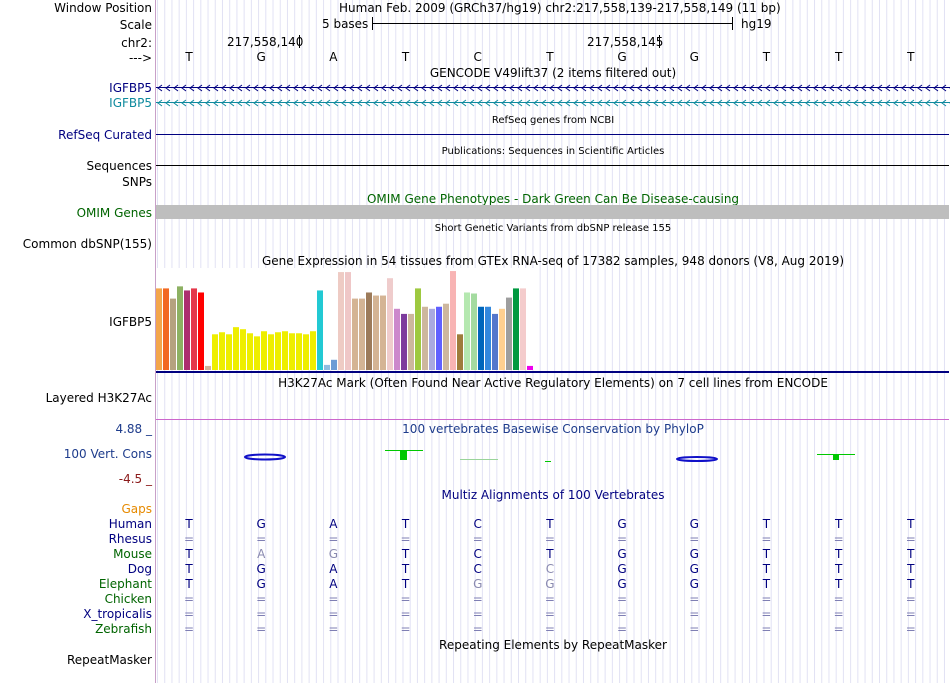  What do you see at coordinates (553, 455) in the screenshot?
I see `phylop-conservation-plot` at bounding box center [553, 455].